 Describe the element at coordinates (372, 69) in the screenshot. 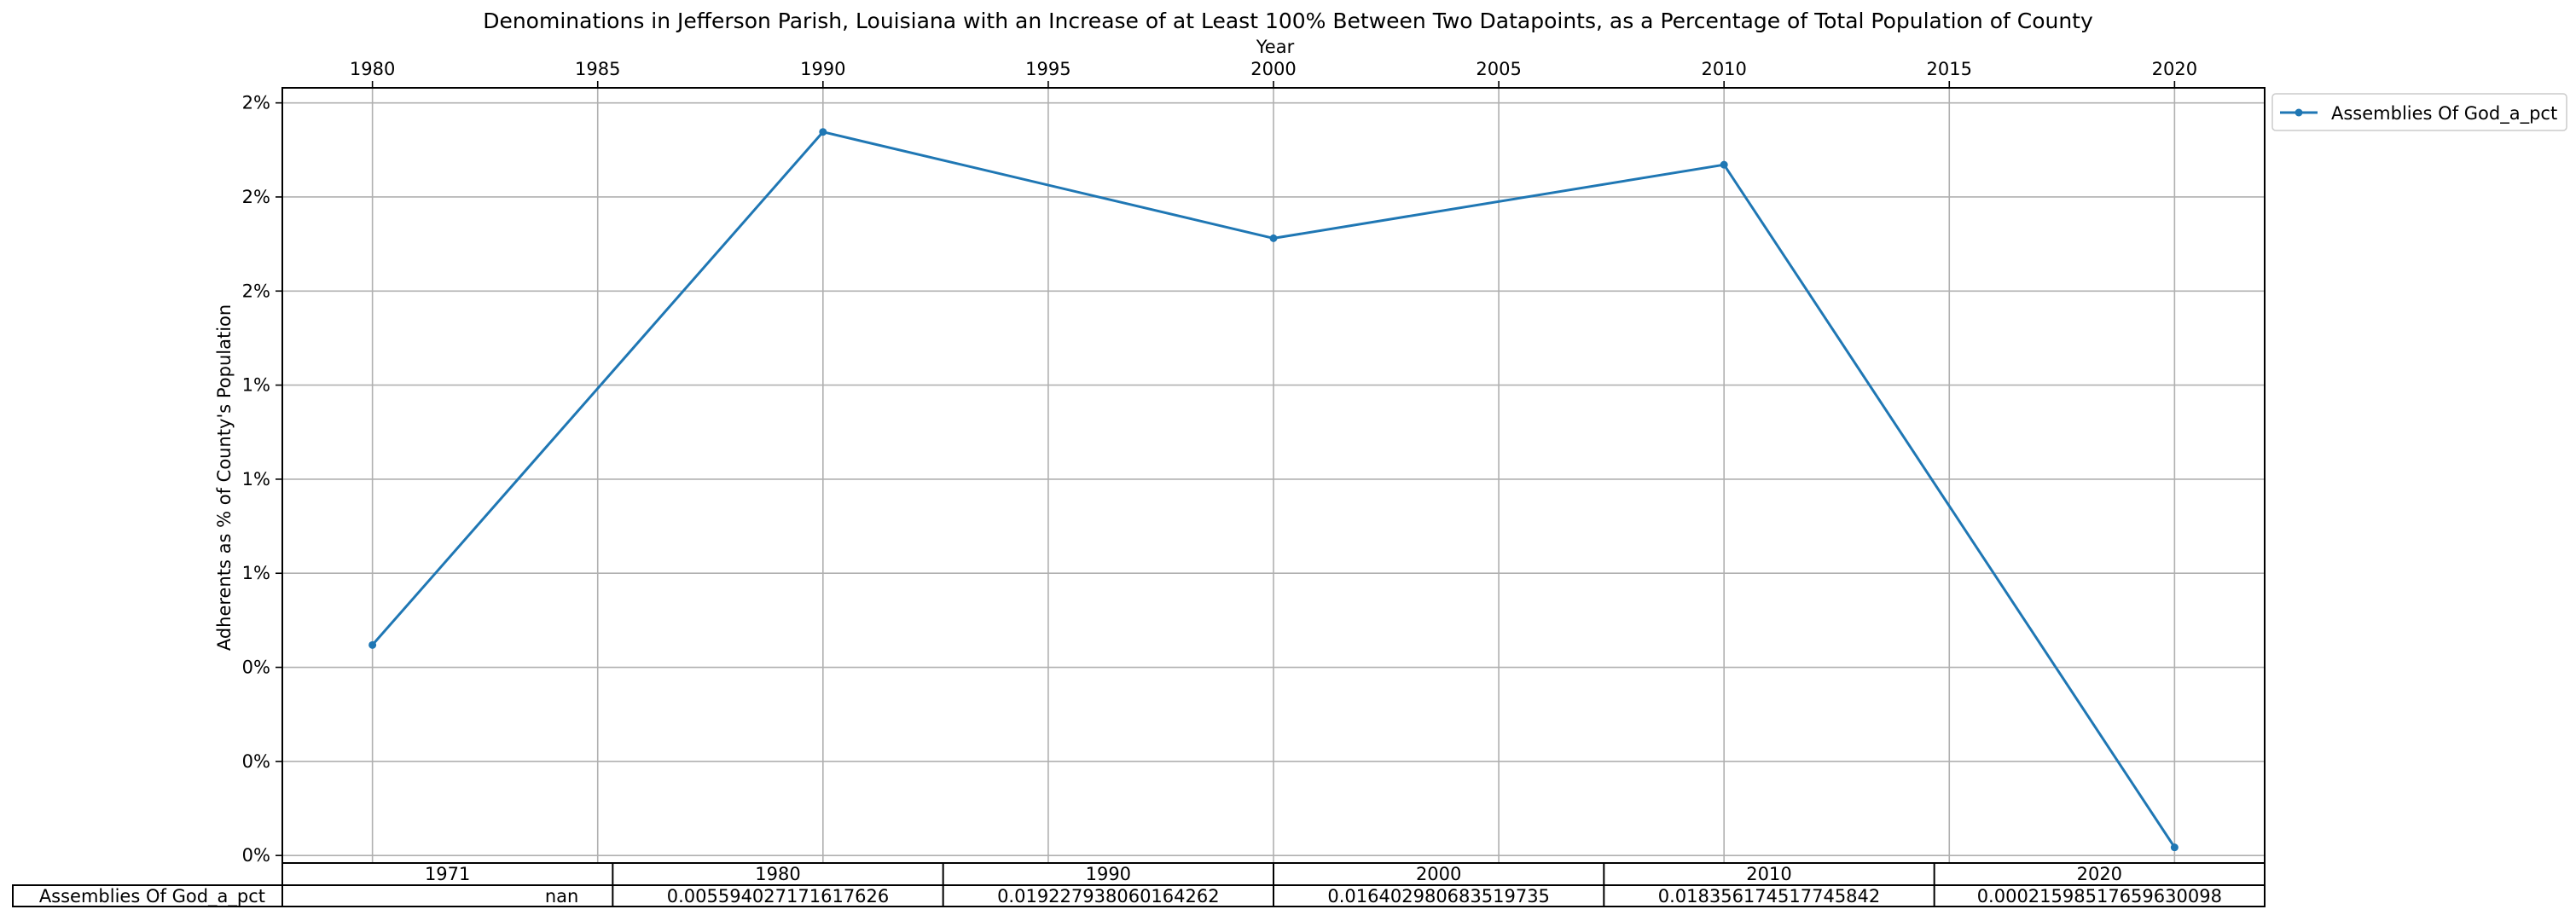

I see `x-tick-label: 1980` at that location.